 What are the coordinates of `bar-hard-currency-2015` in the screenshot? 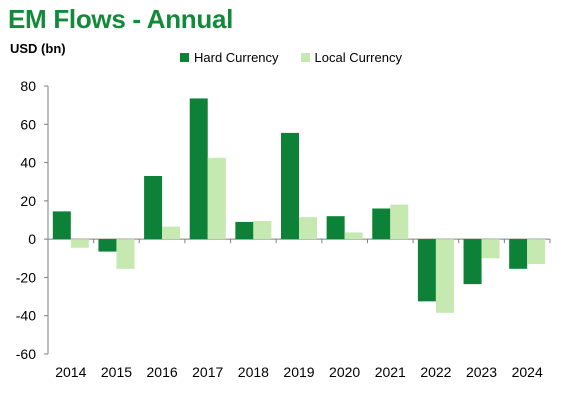 It's located at (107, 245).